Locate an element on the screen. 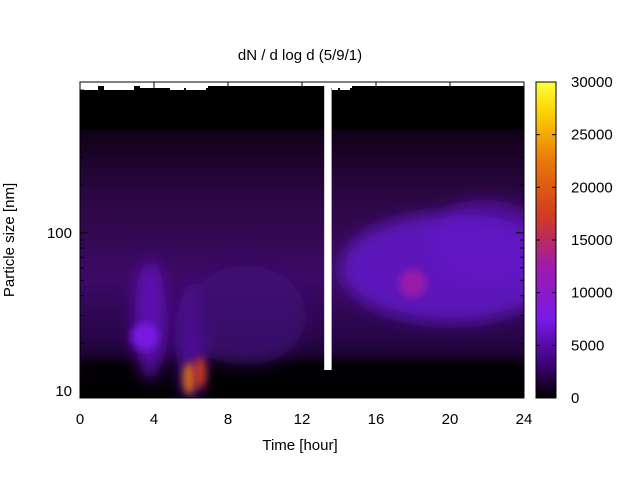  colorbar-tick-label: 25000 is located at coordinates (592, 135).